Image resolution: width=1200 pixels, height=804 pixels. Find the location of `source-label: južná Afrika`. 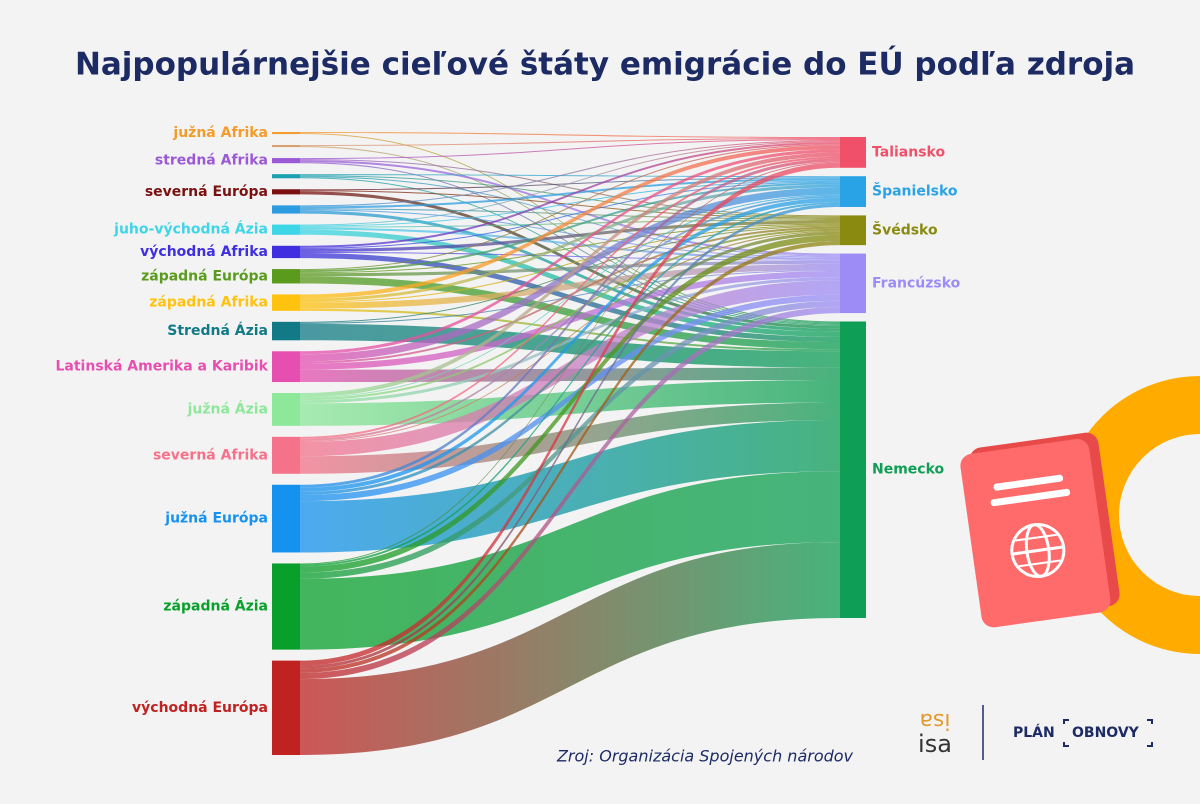

source-label: južná Afrika is located at coordinates (220, 133).